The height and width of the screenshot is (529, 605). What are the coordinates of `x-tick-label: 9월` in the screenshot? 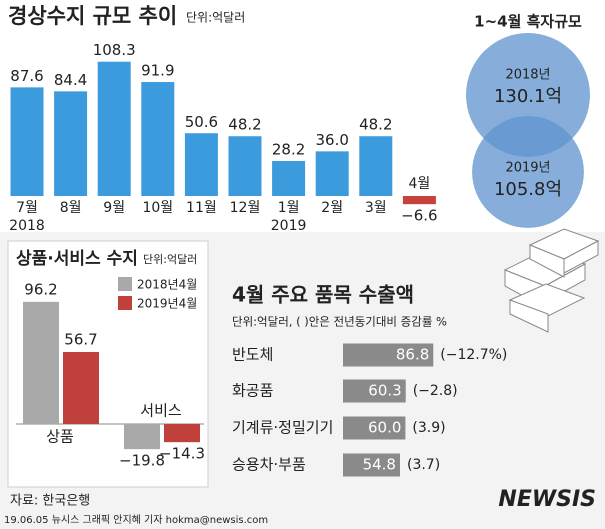 It's located at (114, 208).